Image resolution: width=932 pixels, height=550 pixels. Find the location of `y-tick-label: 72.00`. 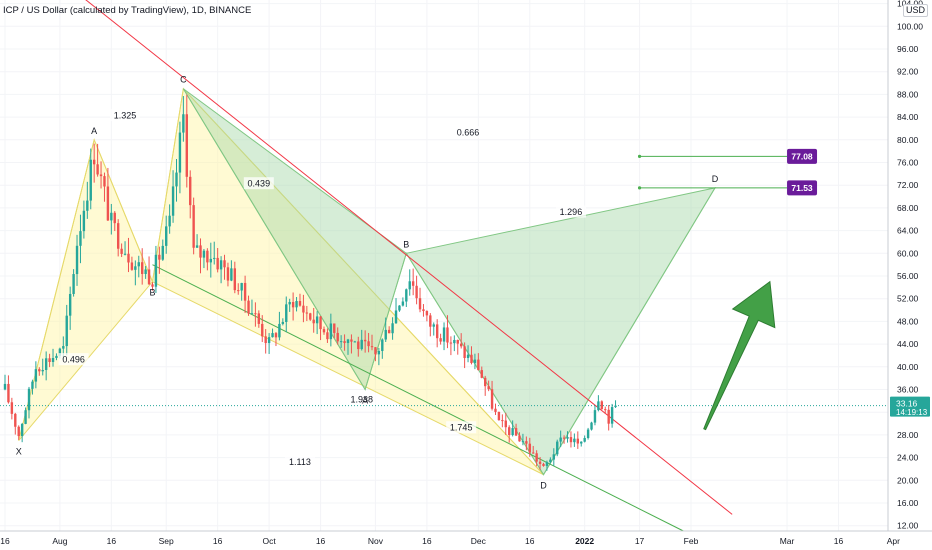

y-tick-label: 72.00 is located at coordinates (908, 185).